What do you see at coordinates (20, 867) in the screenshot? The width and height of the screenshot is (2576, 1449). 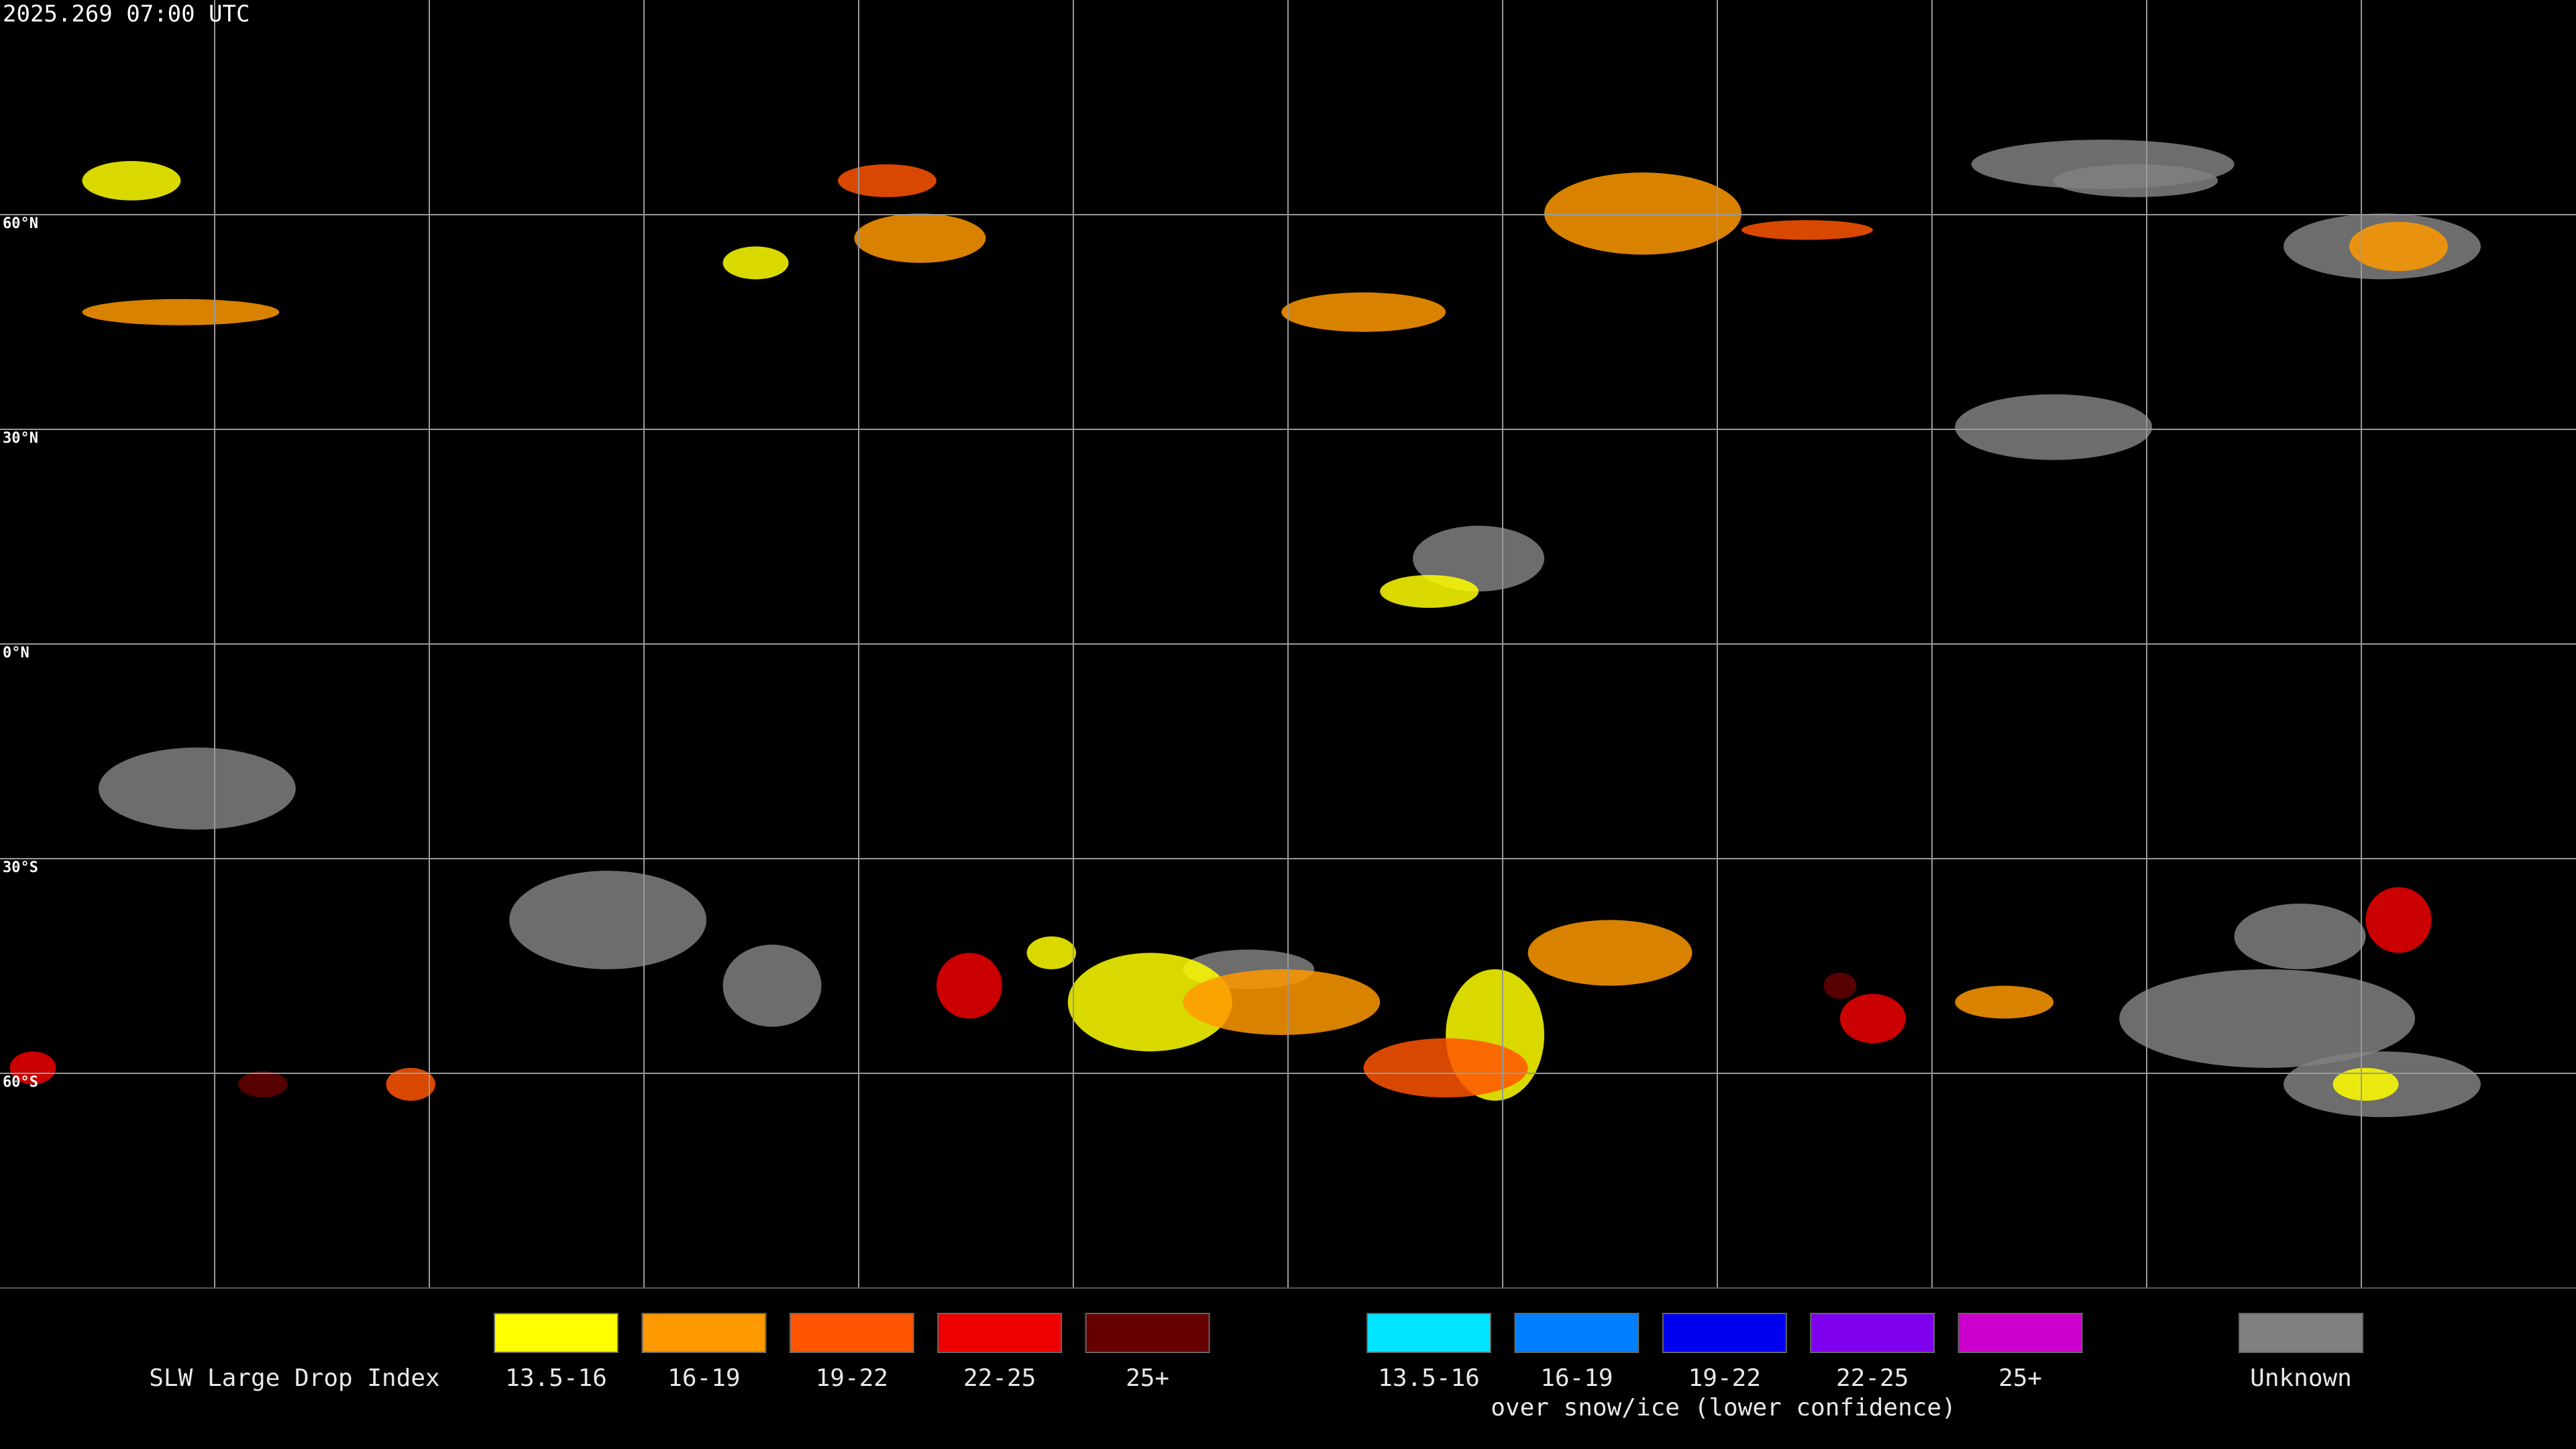 I see `latitude-label: 30°S` at bounding box center [20, 867].